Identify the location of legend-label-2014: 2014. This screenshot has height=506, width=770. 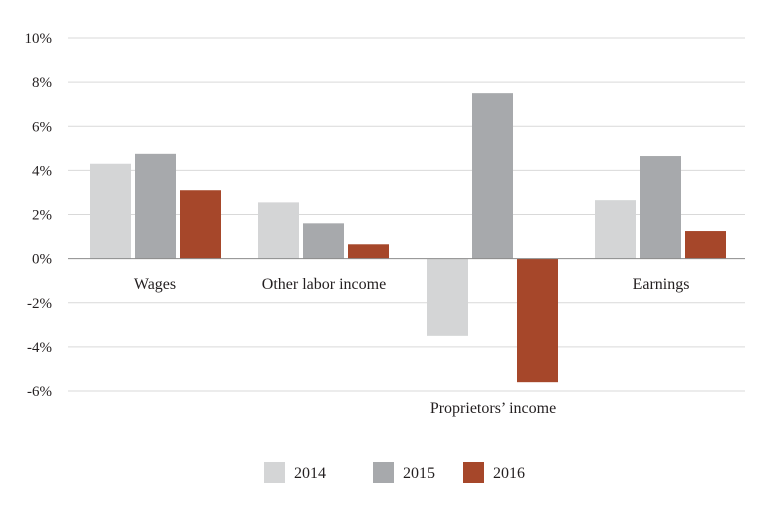
(310, 473).